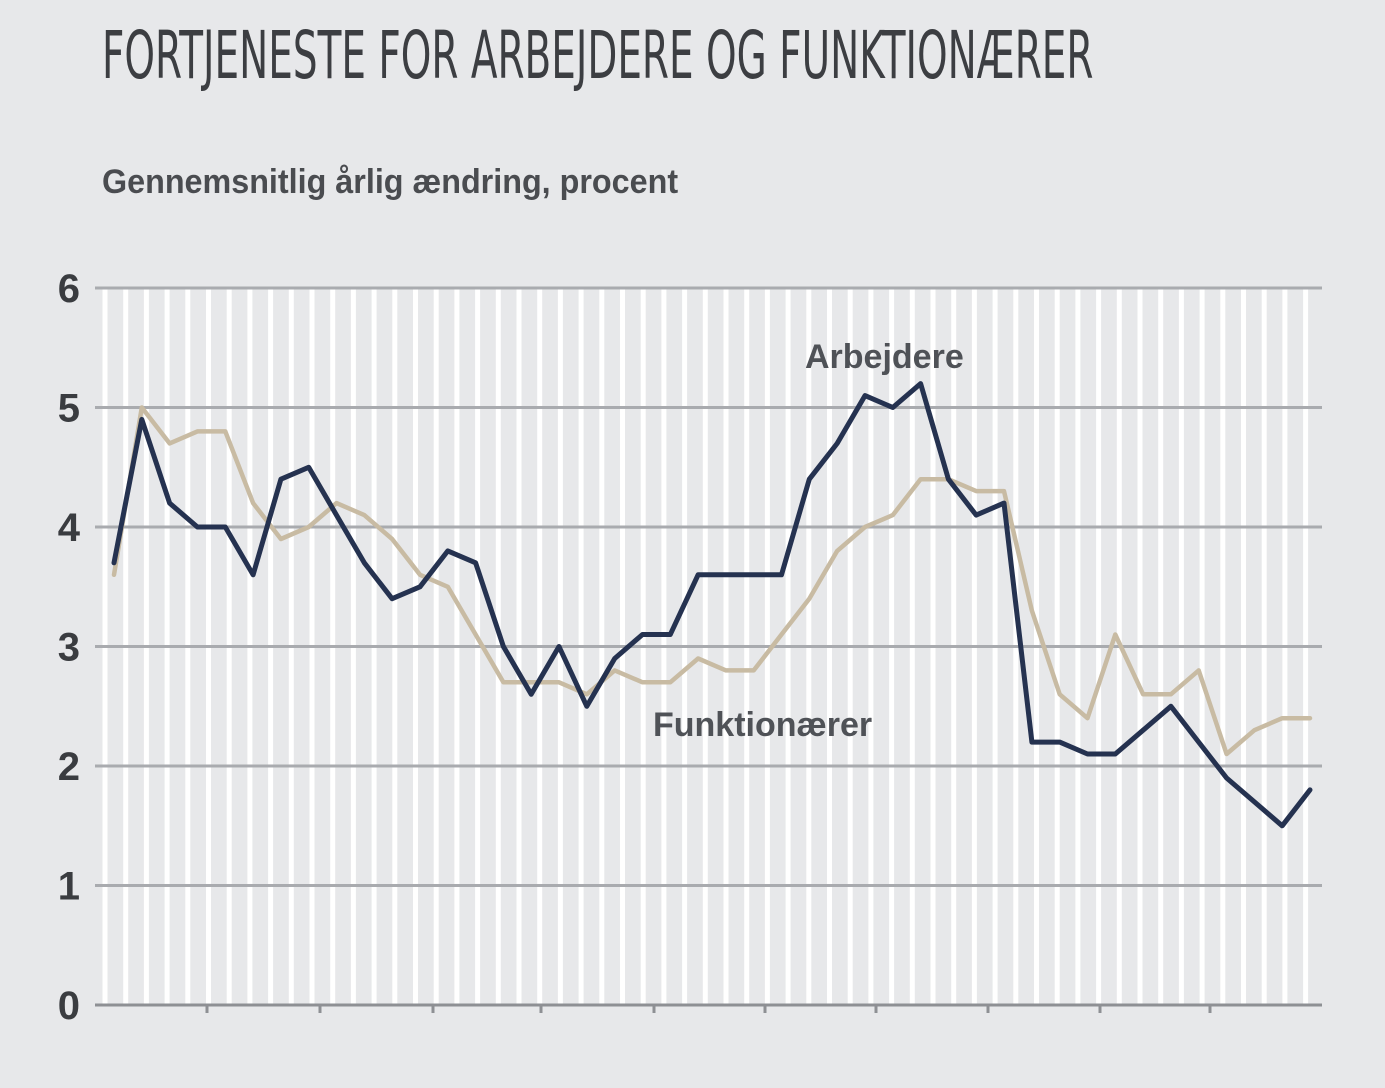  I want to click on chart-subtitle: Gennemsnitlig årlig ændring, procent, so click(390, 182).